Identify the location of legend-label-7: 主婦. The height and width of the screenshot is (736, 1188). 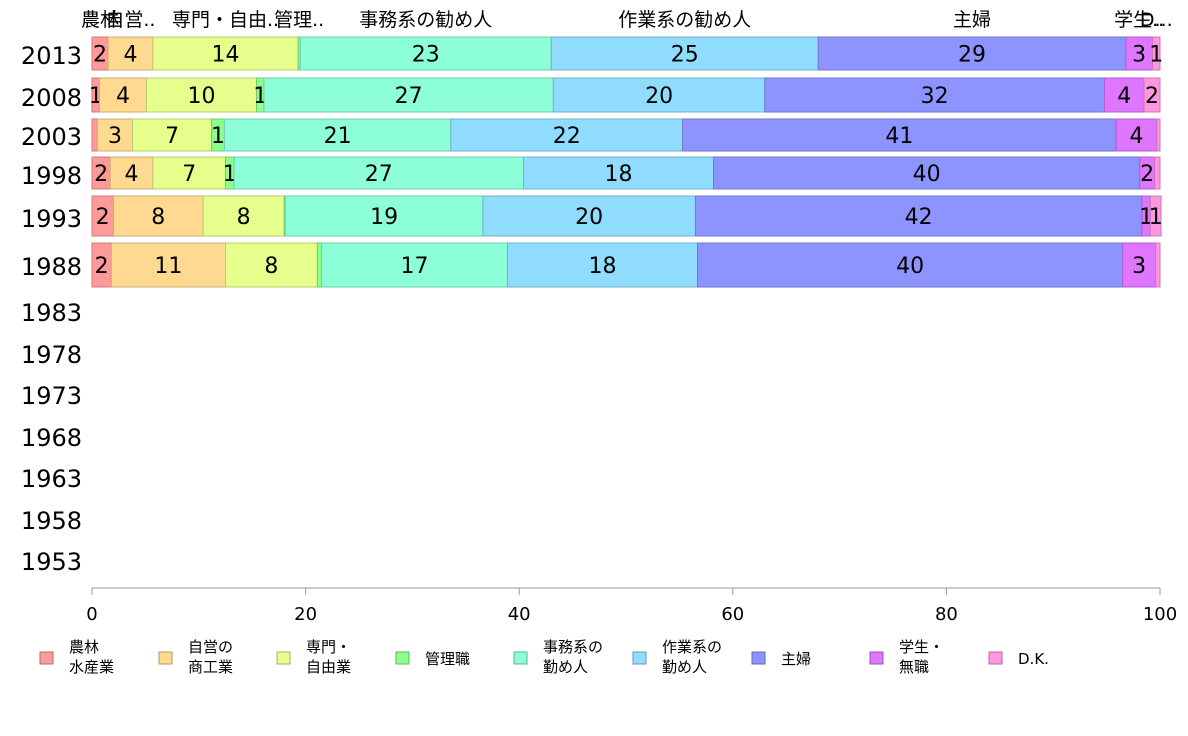
(796, 659).